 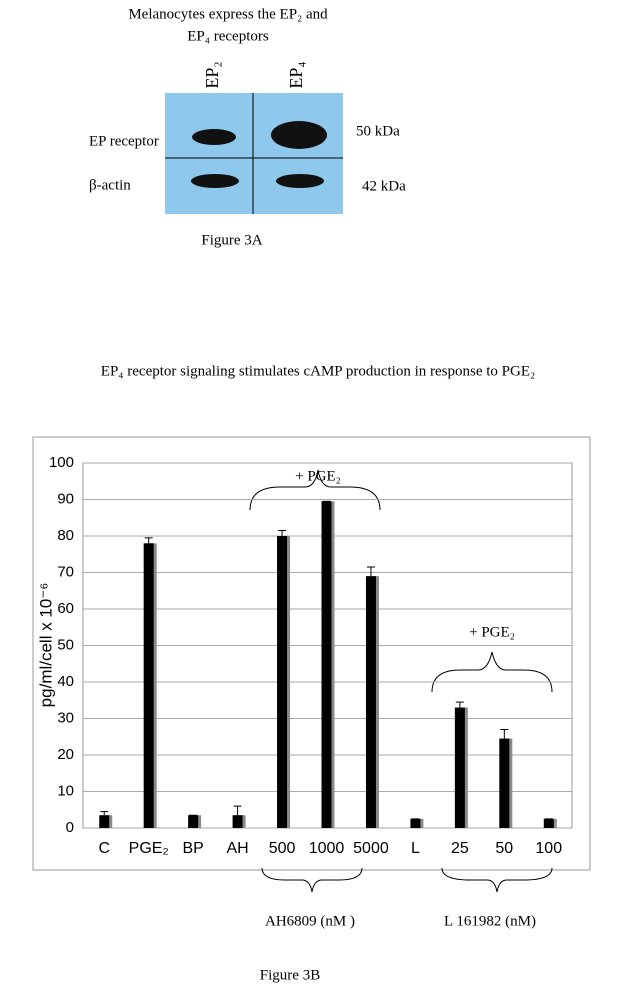 What do you see at coordinates (310, 921) in the screenshot?
I see `group-label: AH6809 (nM )` at bounding box center [310, 921].